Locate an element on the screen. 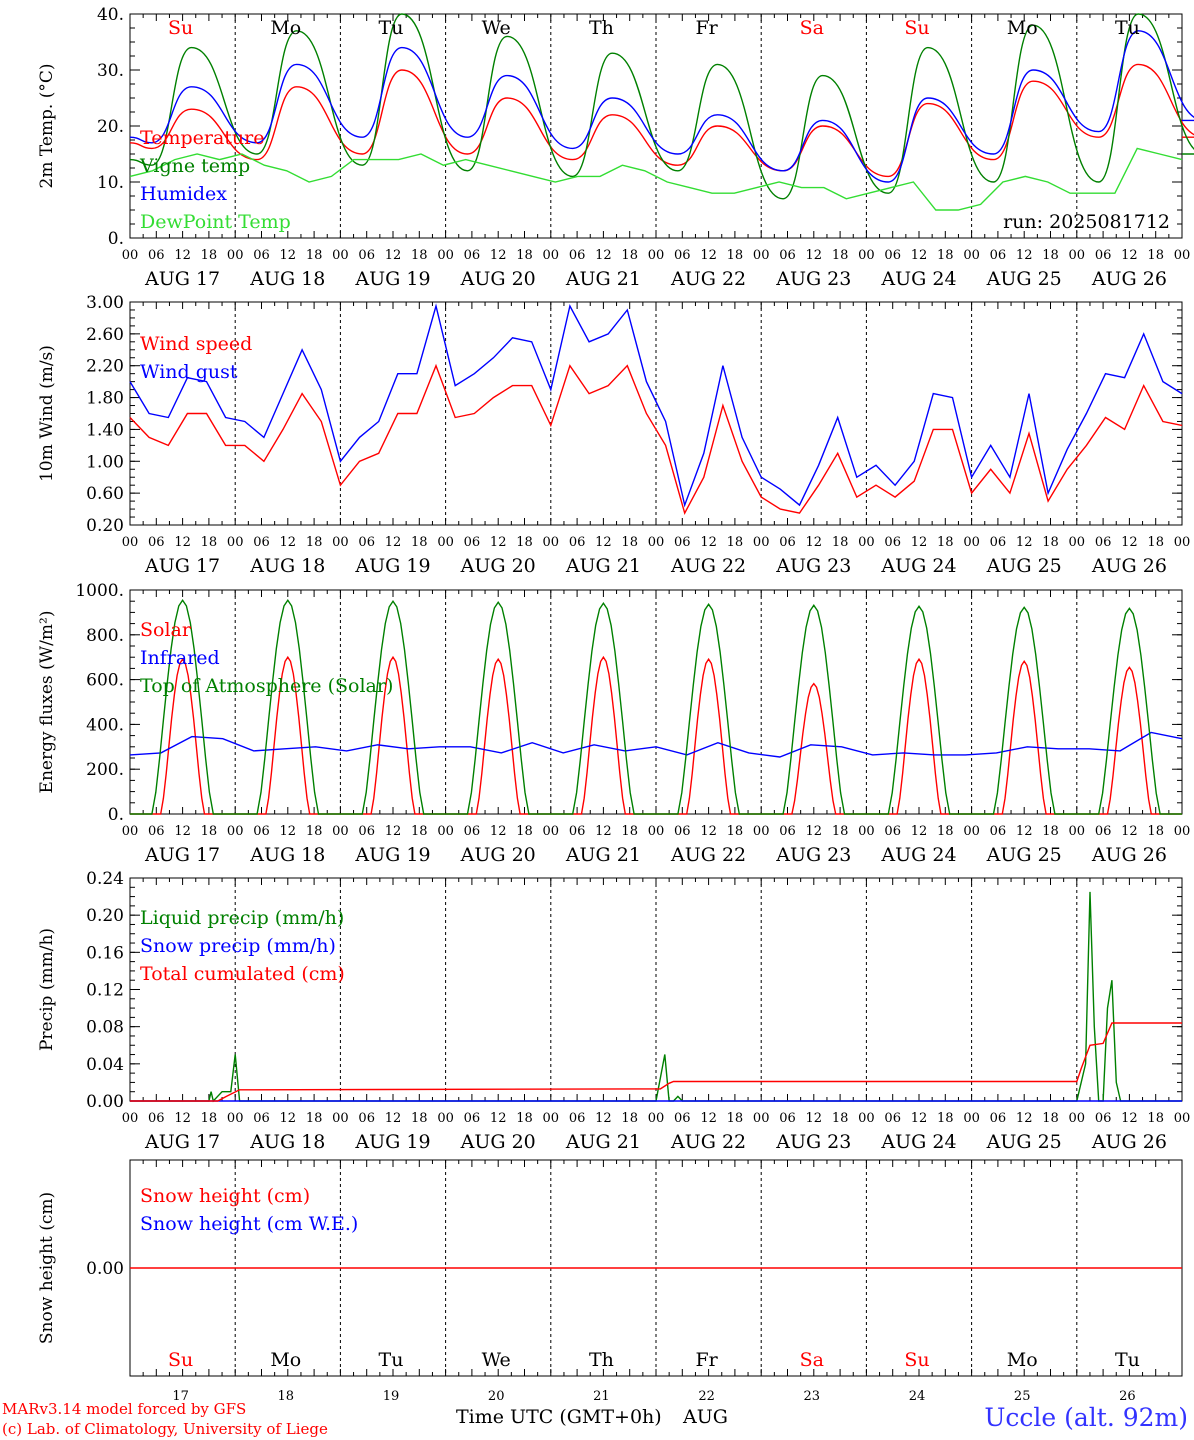 The height and width of the screenshot is (1440, 1194). day-name-label: We is located at coordinates (496, 1360).